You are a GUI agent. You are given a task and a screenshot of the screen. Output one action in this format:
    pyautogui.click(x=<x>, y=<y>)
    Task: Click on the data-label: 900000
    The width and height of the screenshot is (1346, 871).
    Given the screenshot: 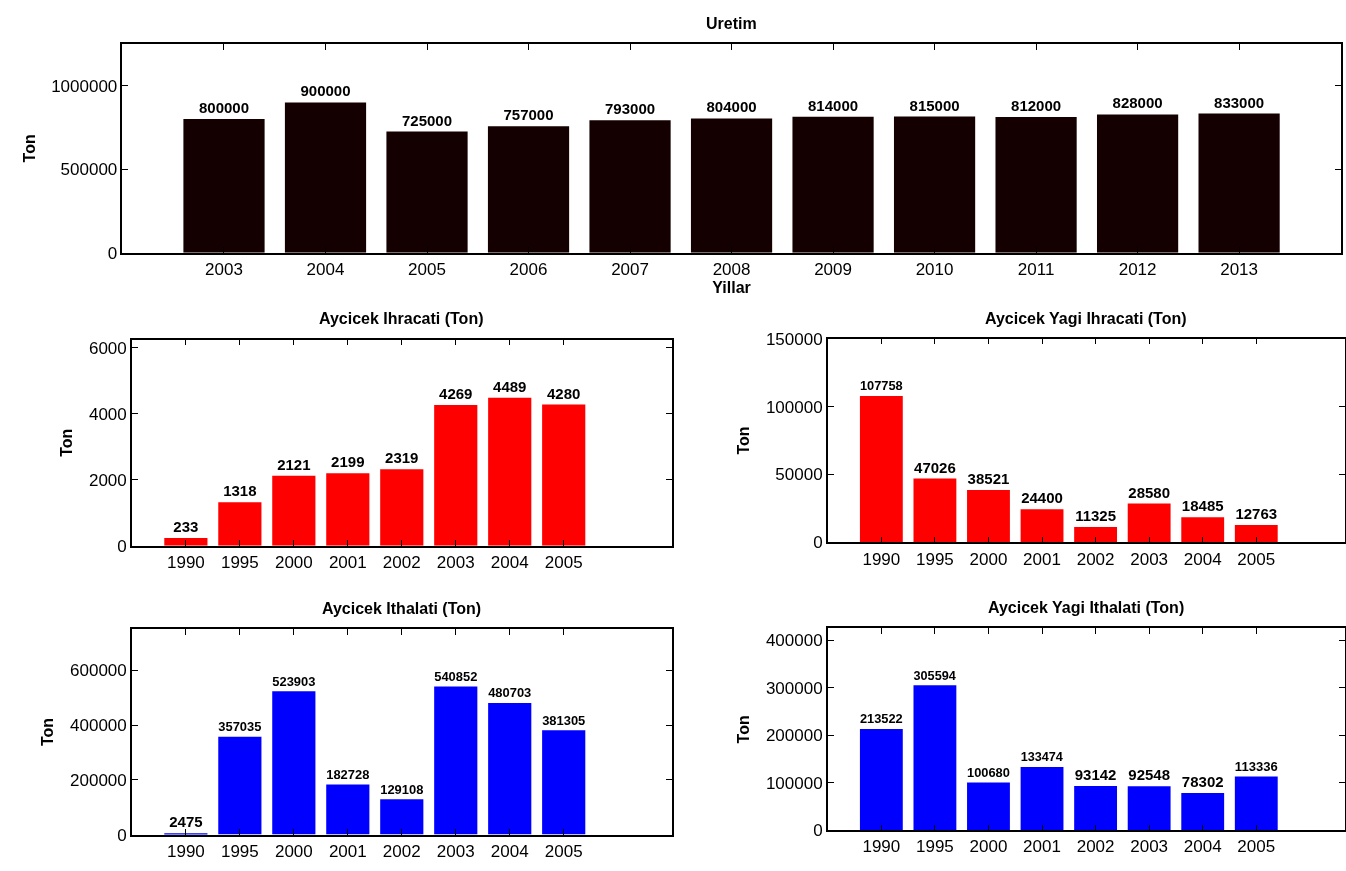 What is the action you would take?
    pyautogui.click(x=325, y=91)
    